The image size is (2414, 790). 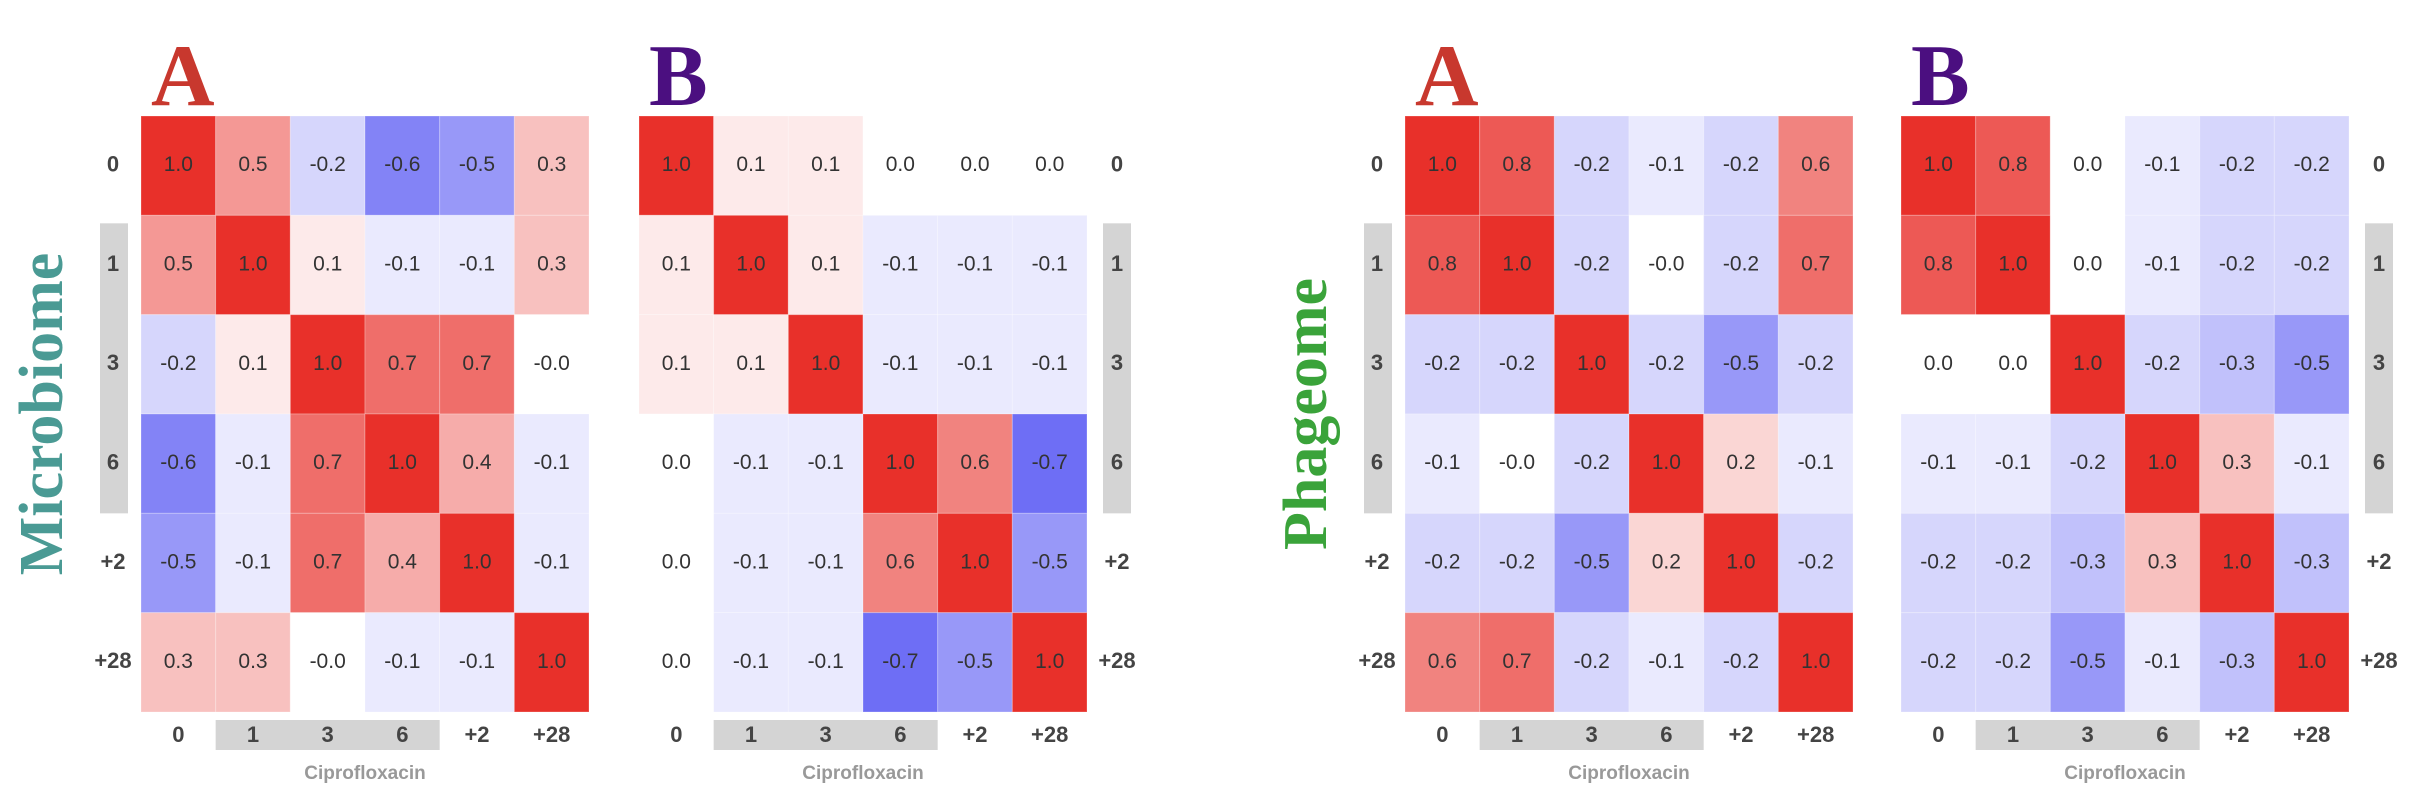 What do you see at coordinates (252, 363) in the screenshot?
I see `cell-label: 0.1` at bounding box center [252, 363].